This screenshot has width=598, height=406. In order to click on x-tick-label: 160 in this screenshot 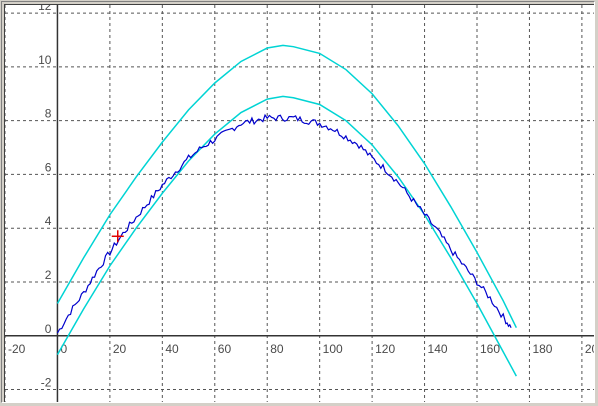, I will do `click(490, 349)`.